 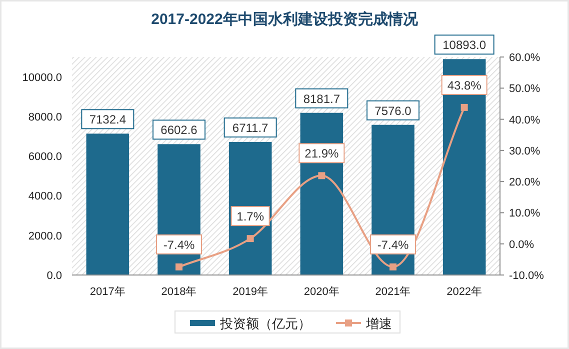 I want to click on x-tick-label: 2019年, so click(x=250, y=292).